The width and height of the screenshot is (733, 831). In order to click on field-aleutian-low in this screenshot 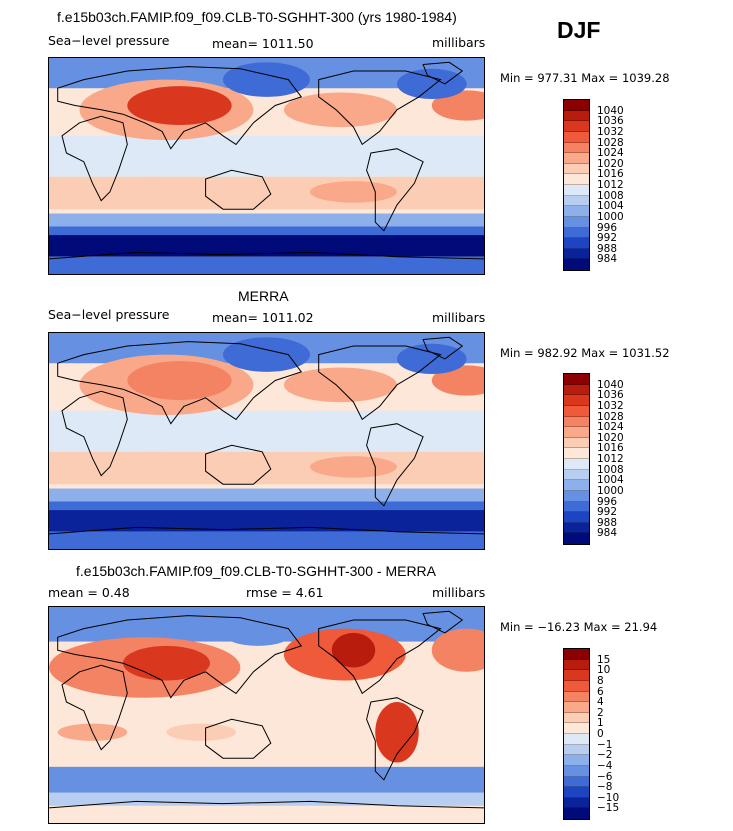, I will do `click(266, 354)`.